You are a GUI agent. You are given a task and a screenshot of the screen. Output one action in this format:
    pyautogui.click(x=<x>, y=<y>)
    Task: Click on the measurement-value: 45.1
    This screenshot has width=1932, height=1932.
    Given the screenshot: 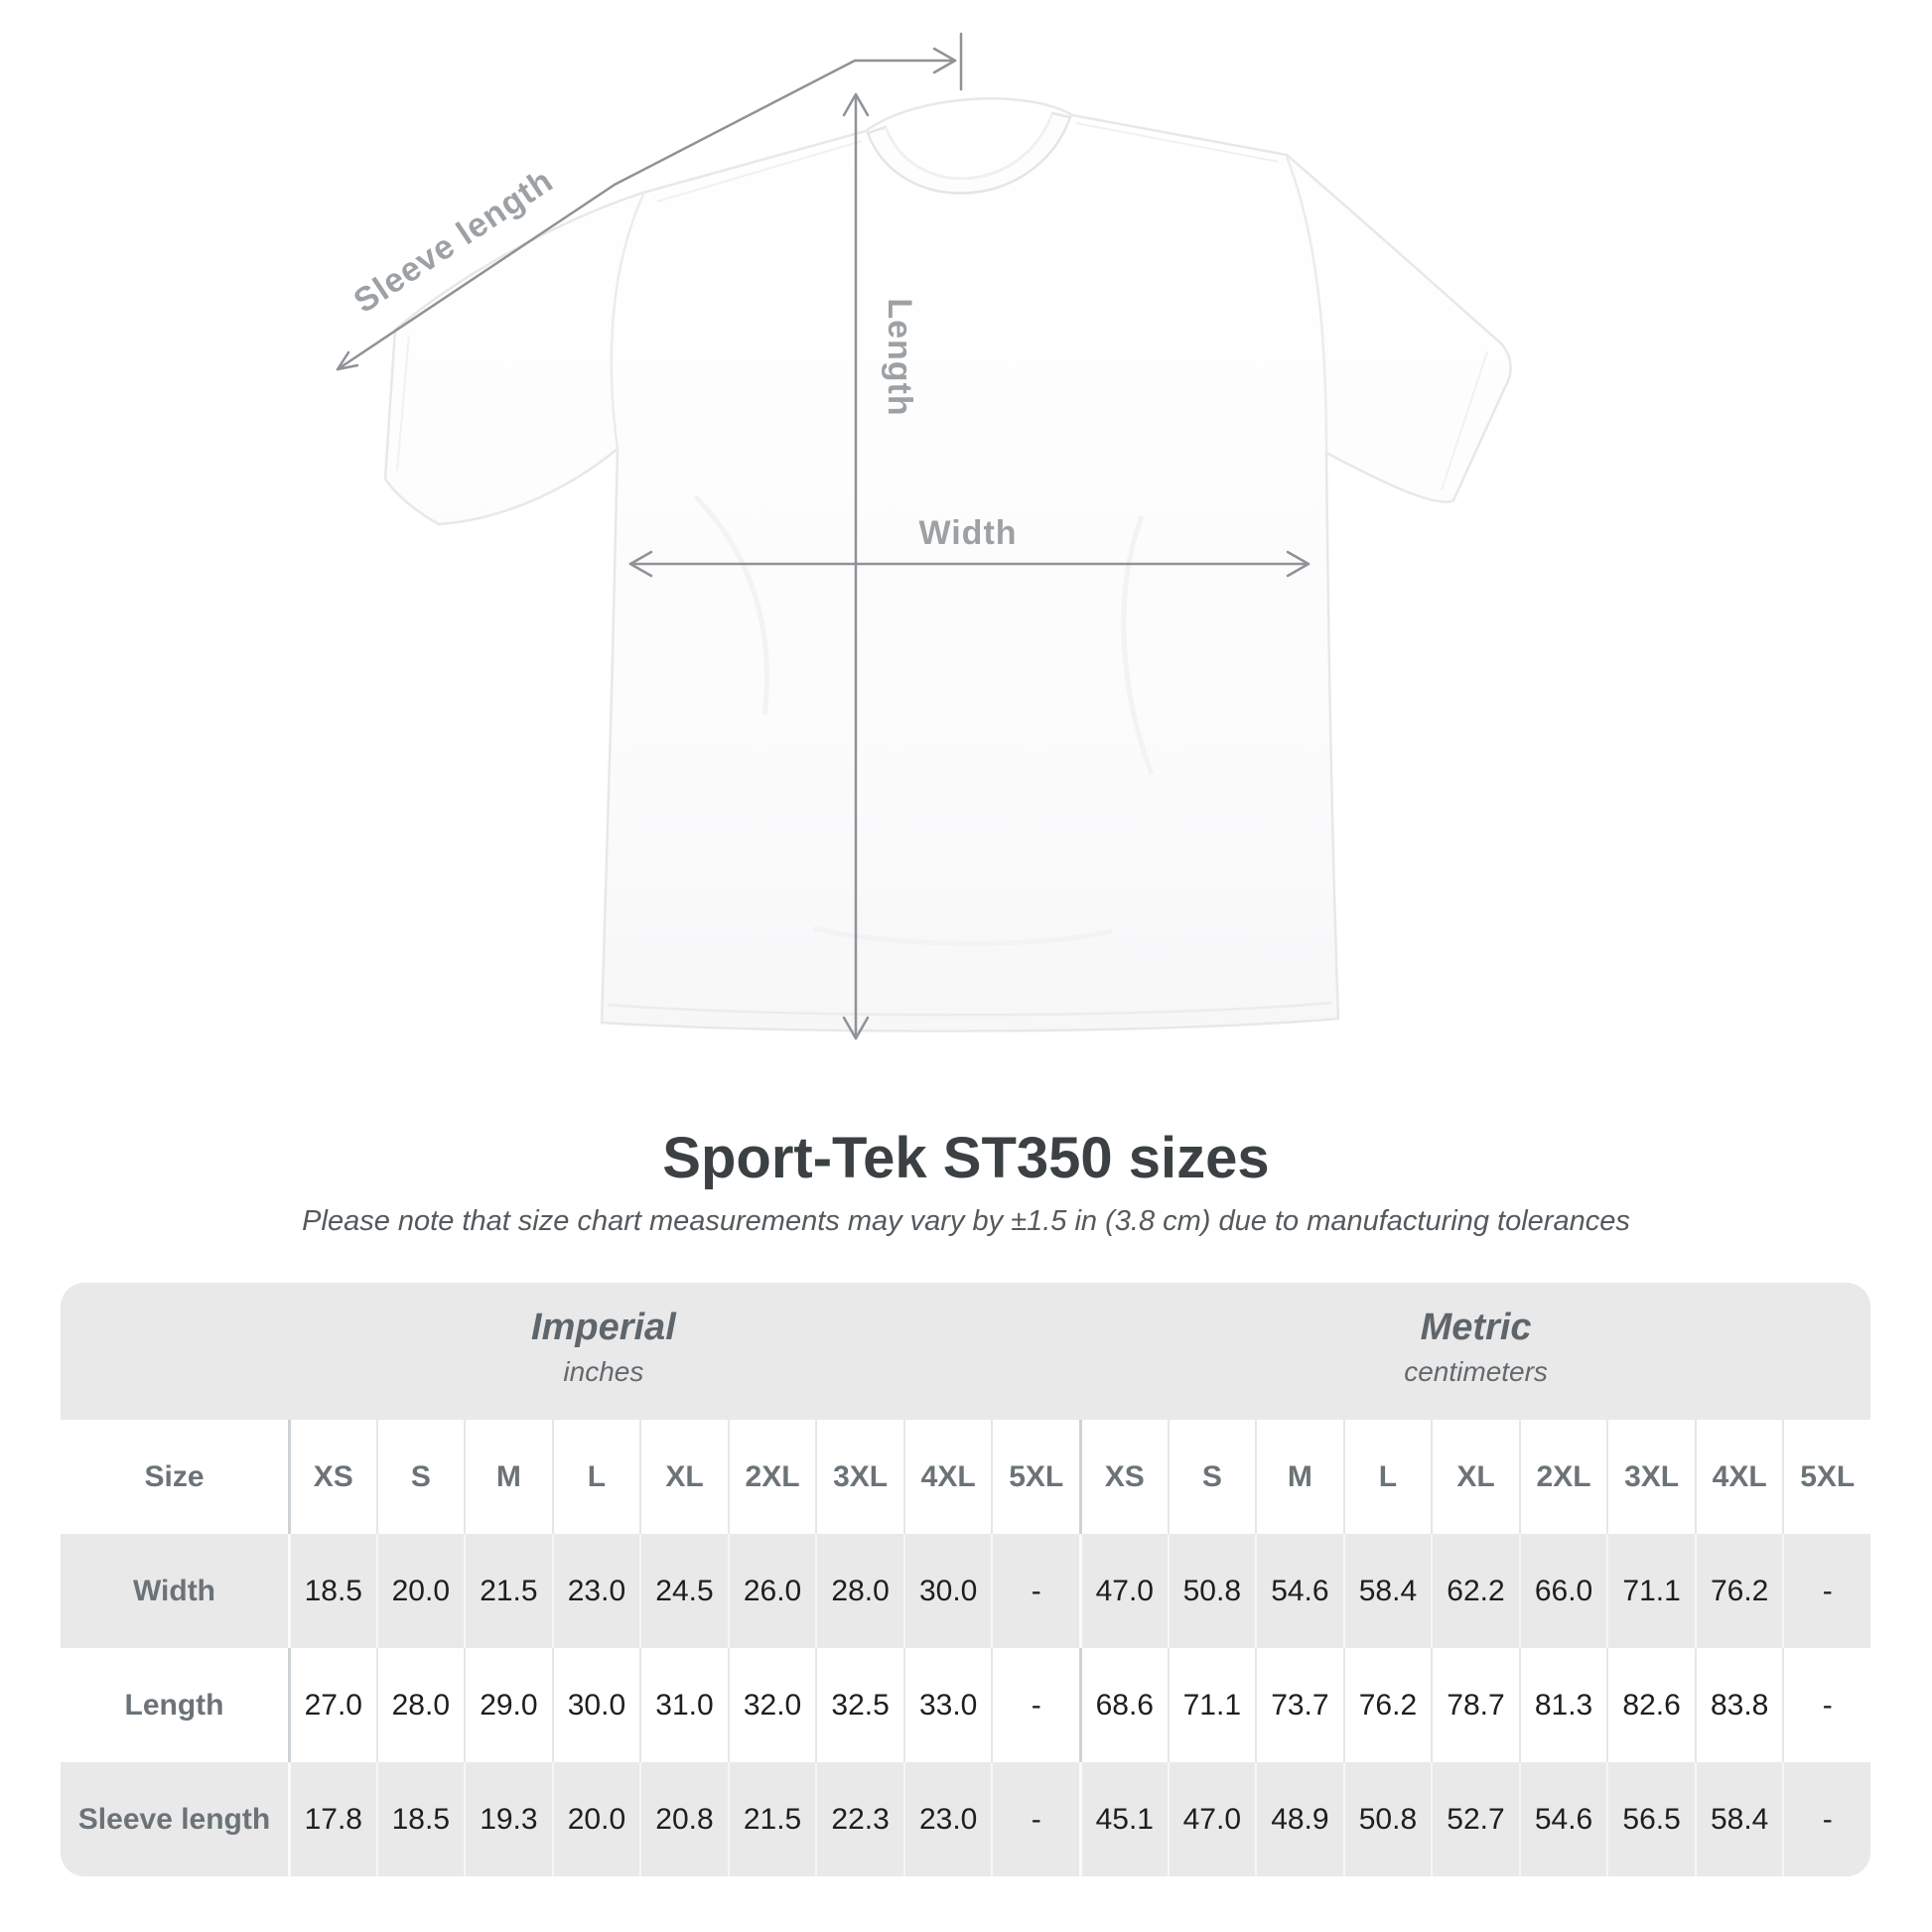 What is the action you would take?
    pyautogui.click(x=1124, y=1819)
    